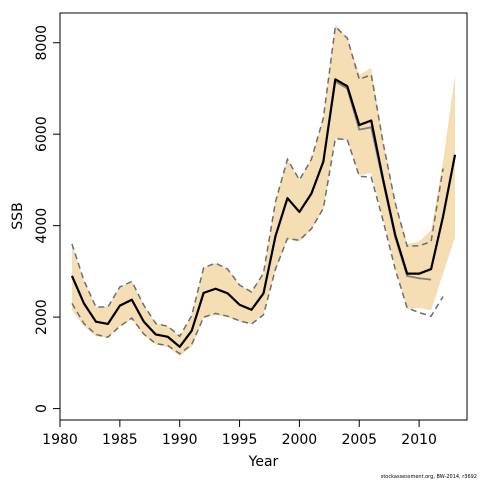 This screenshot has height=480, width=480. What do you see at coordinates (42, 226) in the screenshot?
I see `y-tick-label: 4000` at bounding box center [42, 226].